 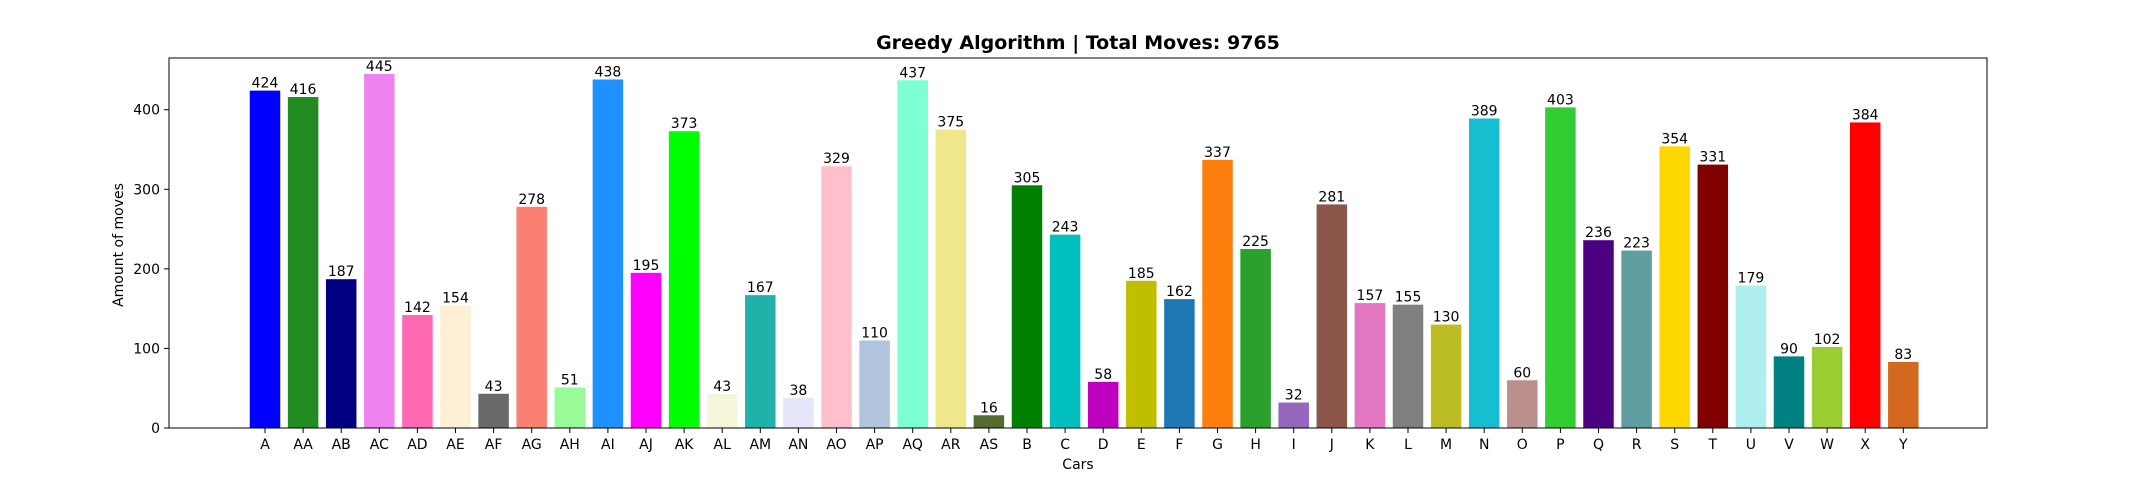 What do you see at coordinates (950, 123) in the screenshot?
I see `bar-value-label-AR: 375` at bounding box center [950, 123].